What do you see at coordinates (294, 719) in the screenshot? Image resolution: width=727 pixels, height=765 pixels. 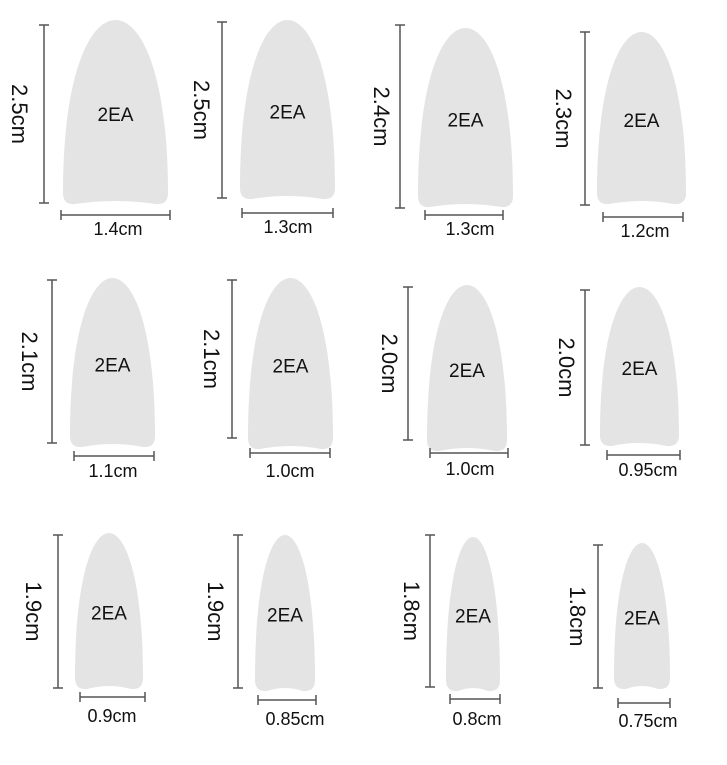 I see `width-label: 0.85cm` at bounding box center [294, 719].